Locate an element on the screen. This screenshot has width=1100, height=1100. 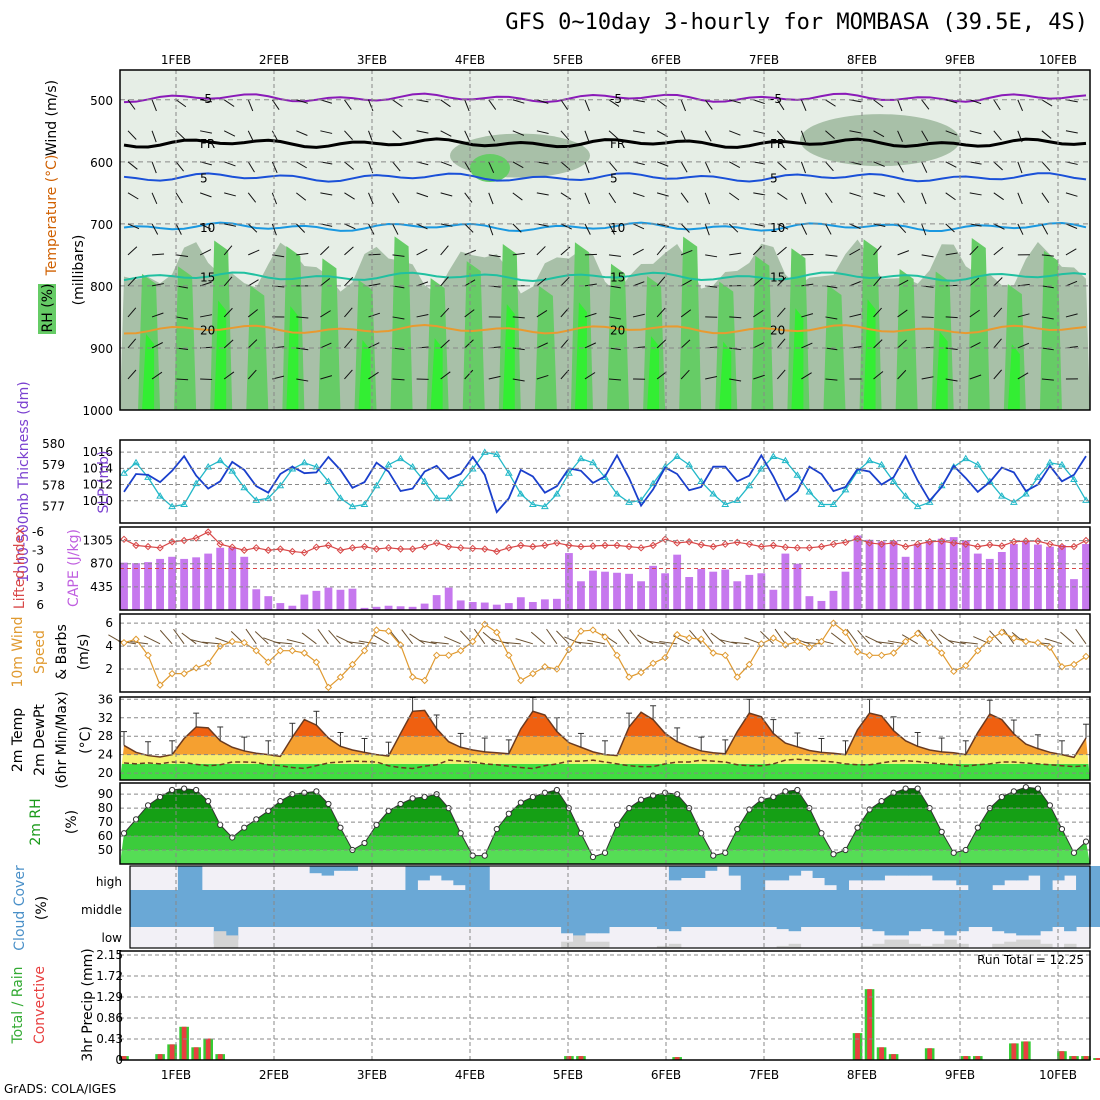
rh-plume-bright is located at coordinates (797, 359).